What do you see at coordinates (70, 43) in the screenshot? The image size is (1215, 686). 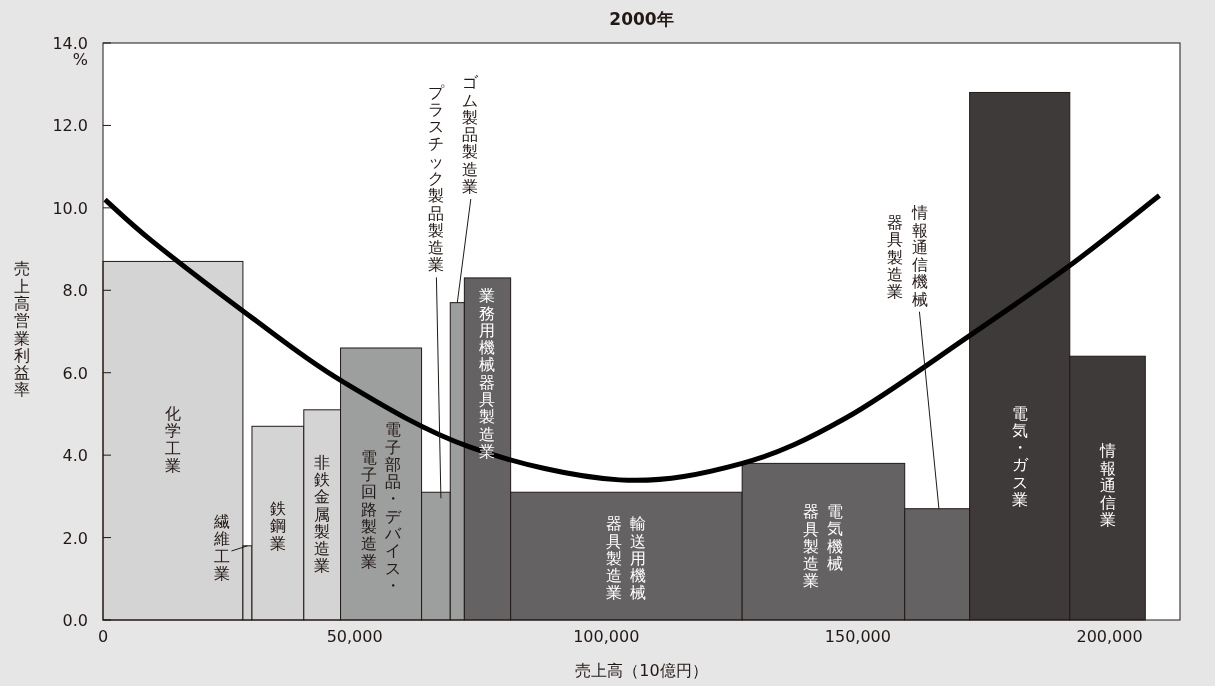 I see `y-tick-label: 14.0` at bounding box center [70, 43].